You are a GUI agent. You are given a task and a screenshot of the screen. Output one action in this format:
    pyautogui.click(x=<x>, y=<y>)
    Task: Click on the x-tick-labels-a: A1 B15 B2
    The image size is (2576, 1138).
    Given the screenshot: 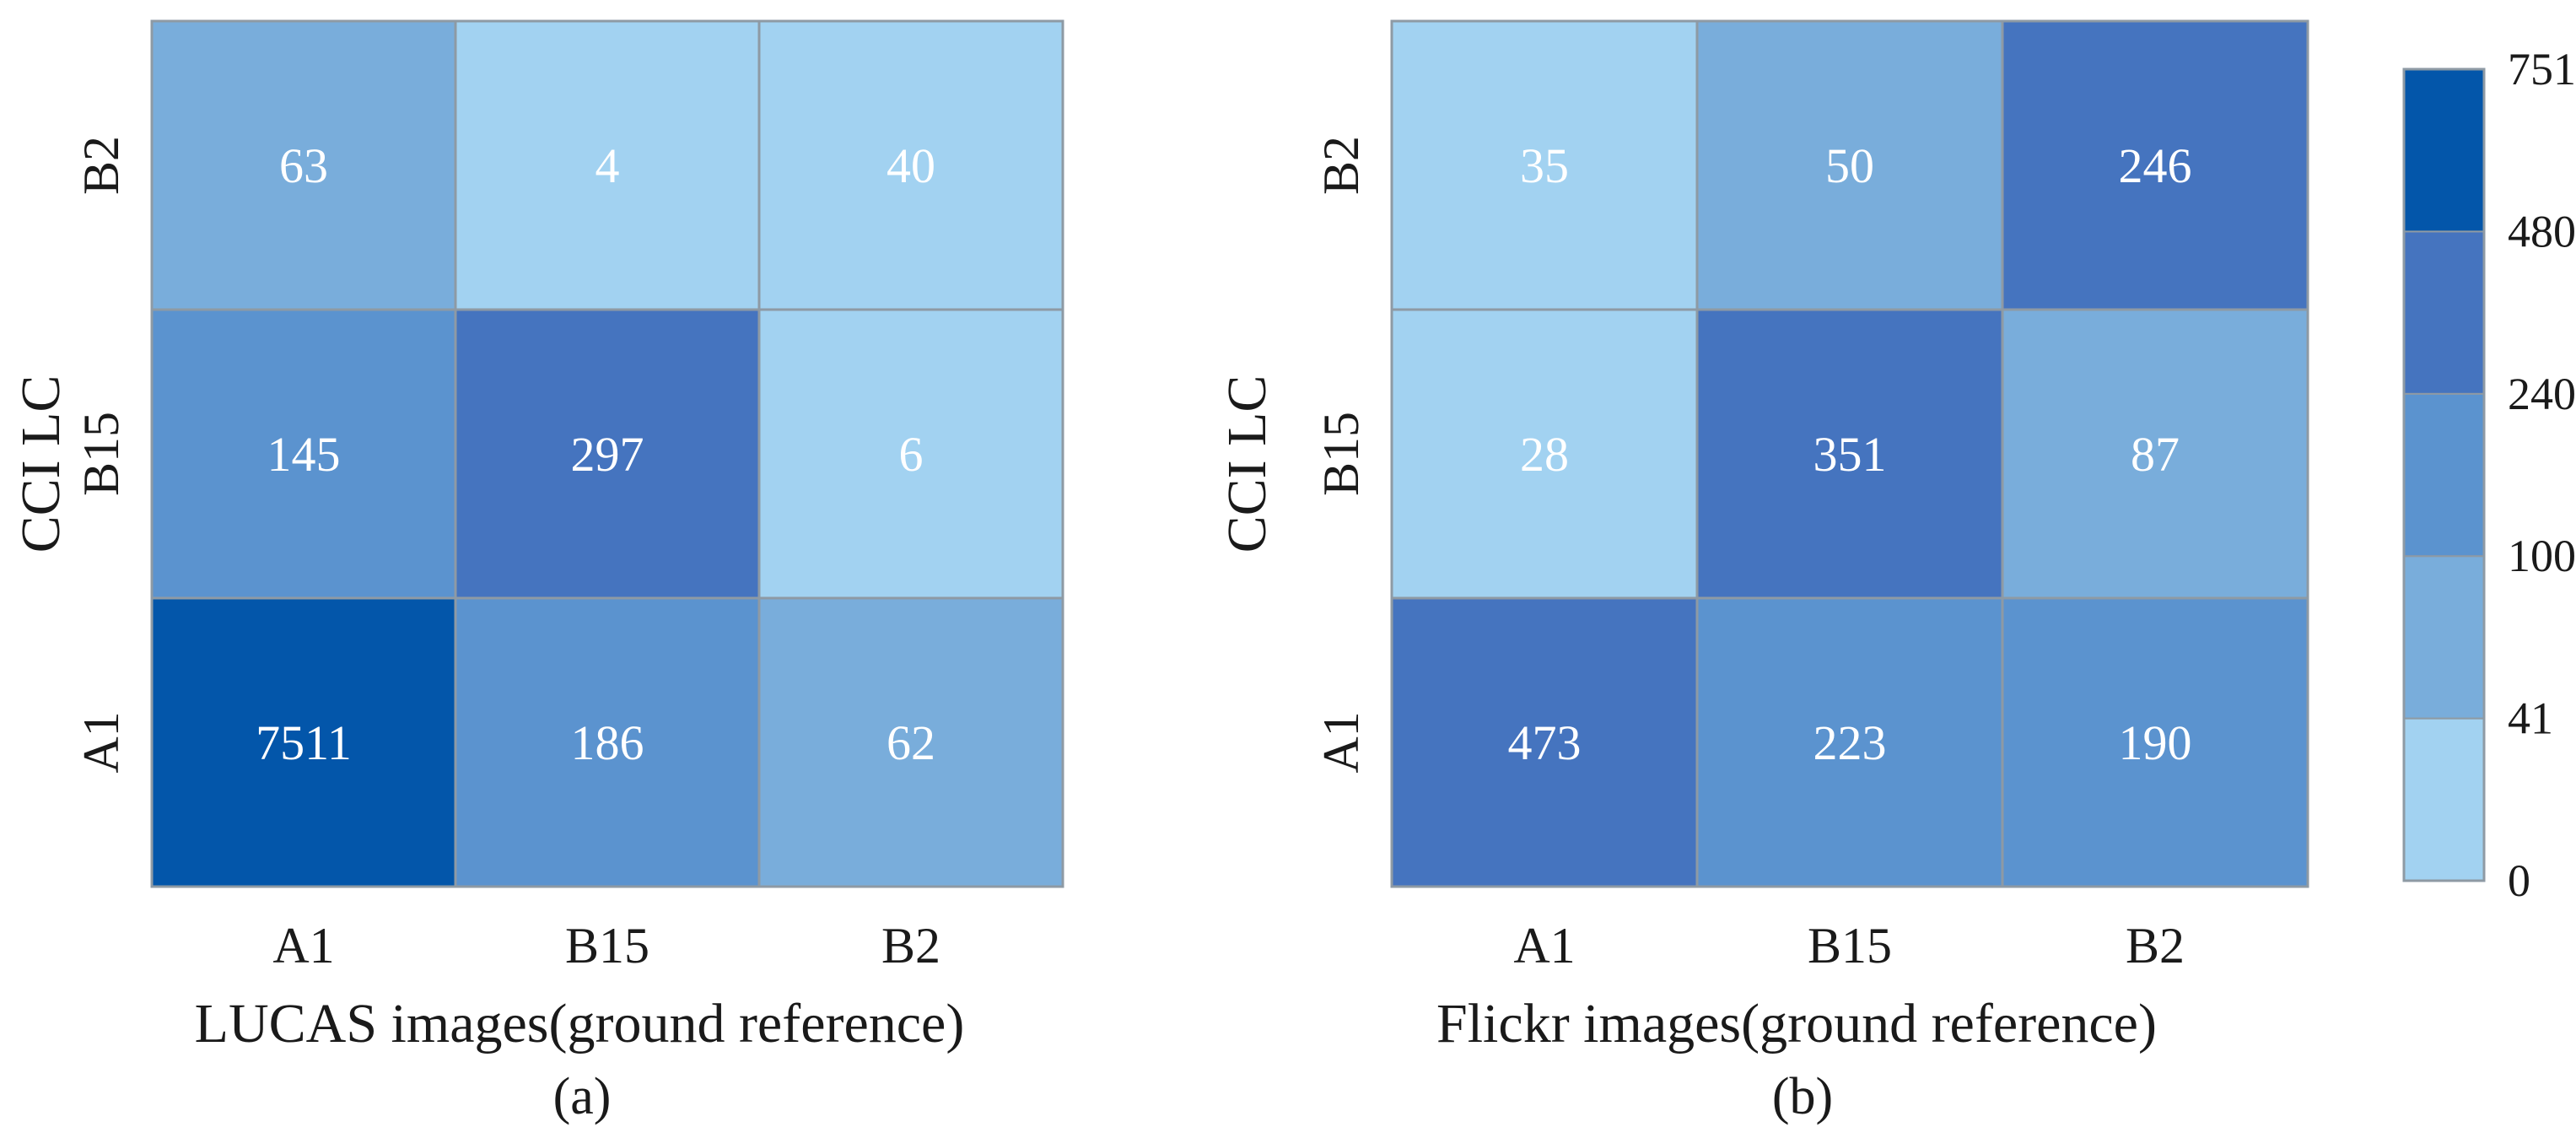 What is the action you would take?
    pyautogui.click(x=606, y=946)
    